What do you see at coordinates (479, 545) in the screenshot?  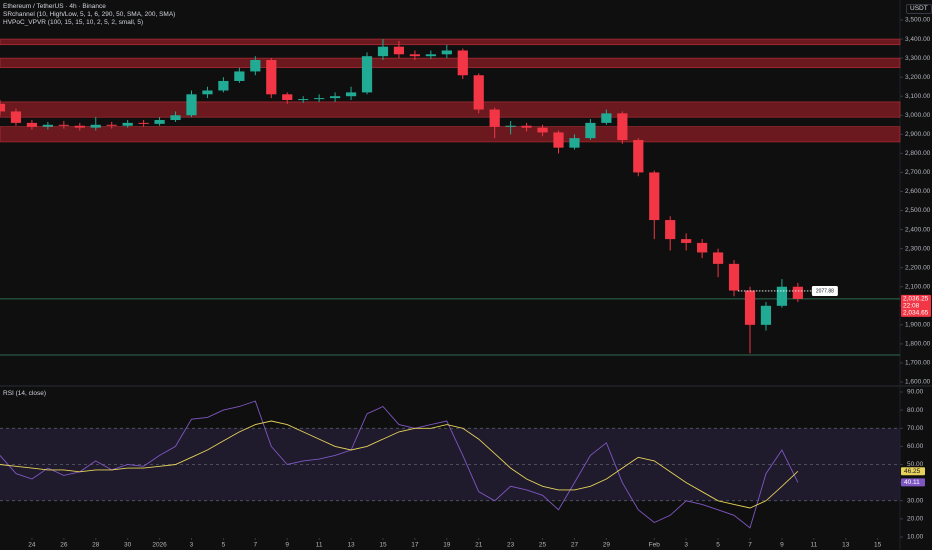 I see `x-tick-label: 21` at bounding box center [479, 545].